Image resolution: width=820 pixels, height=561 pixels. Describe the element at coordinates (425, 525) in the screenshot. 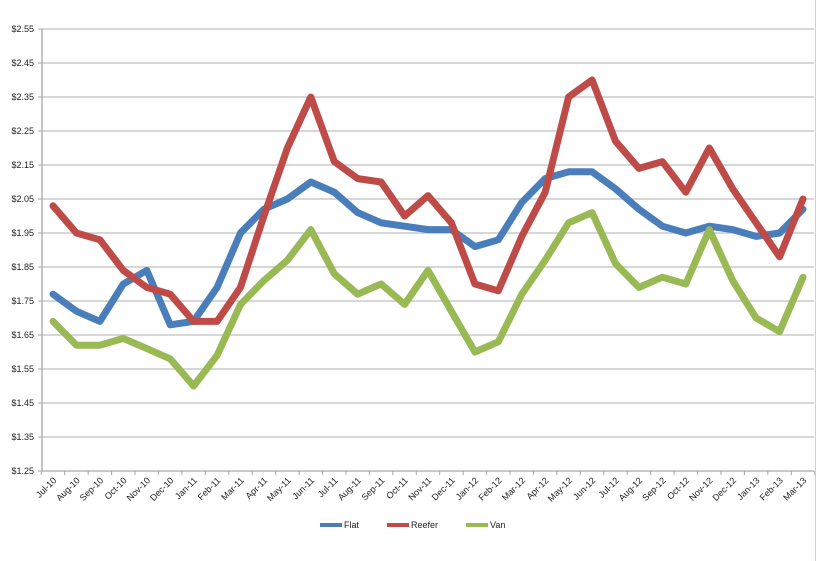

I see `legend-label-reefer: Reefer` at that location.